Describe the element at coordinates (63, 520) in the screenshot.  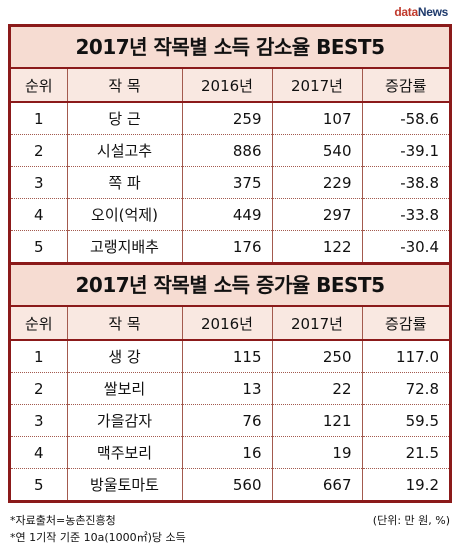
I see `source-note: *자료출처=농촌진흥청` at that location.